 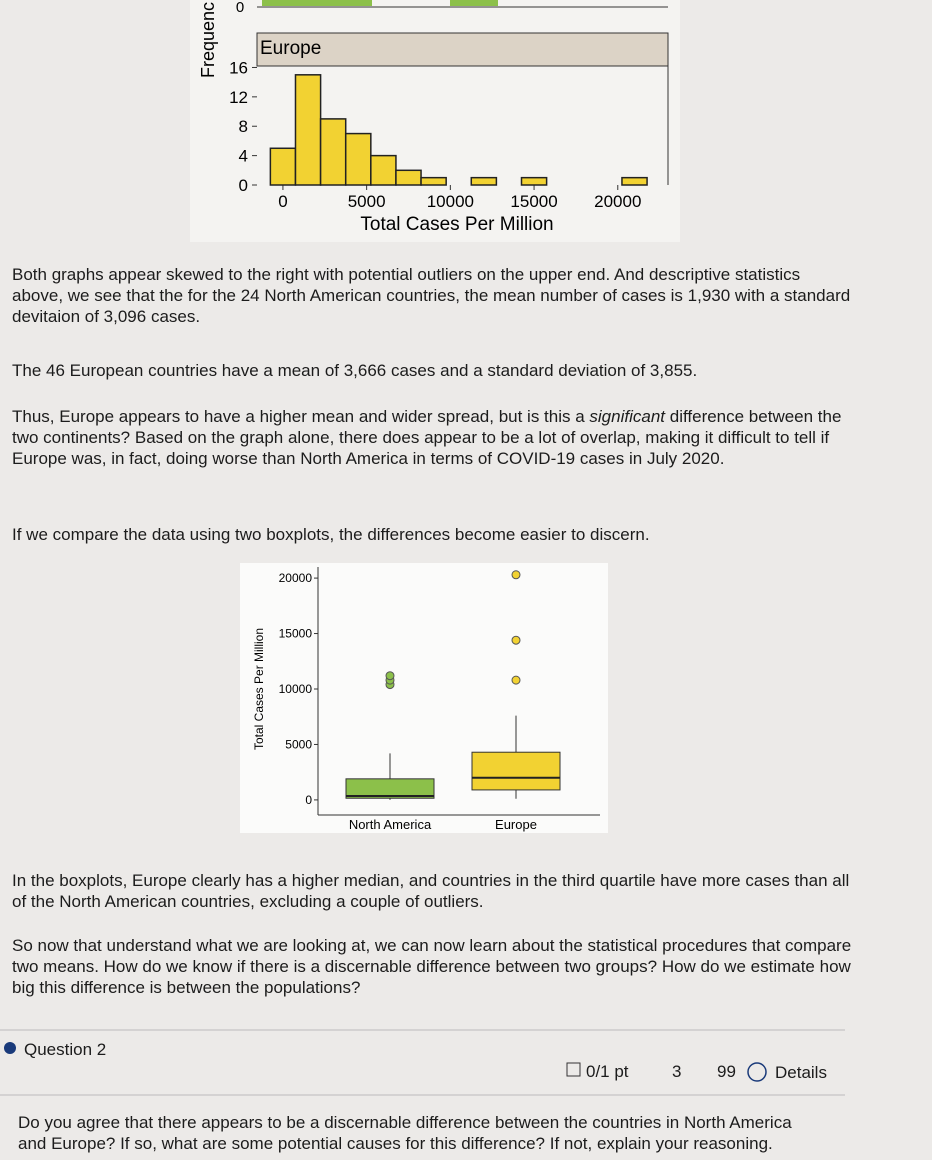 I want to click on y-tick-label: 8, so click(x=243, y=126).